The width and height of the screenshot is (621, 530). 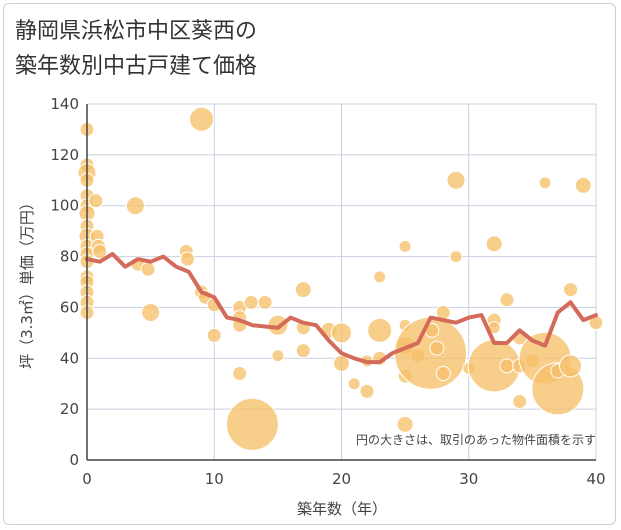 I want to click on x-tick-label-4: 40, so click(x=595, y=479).